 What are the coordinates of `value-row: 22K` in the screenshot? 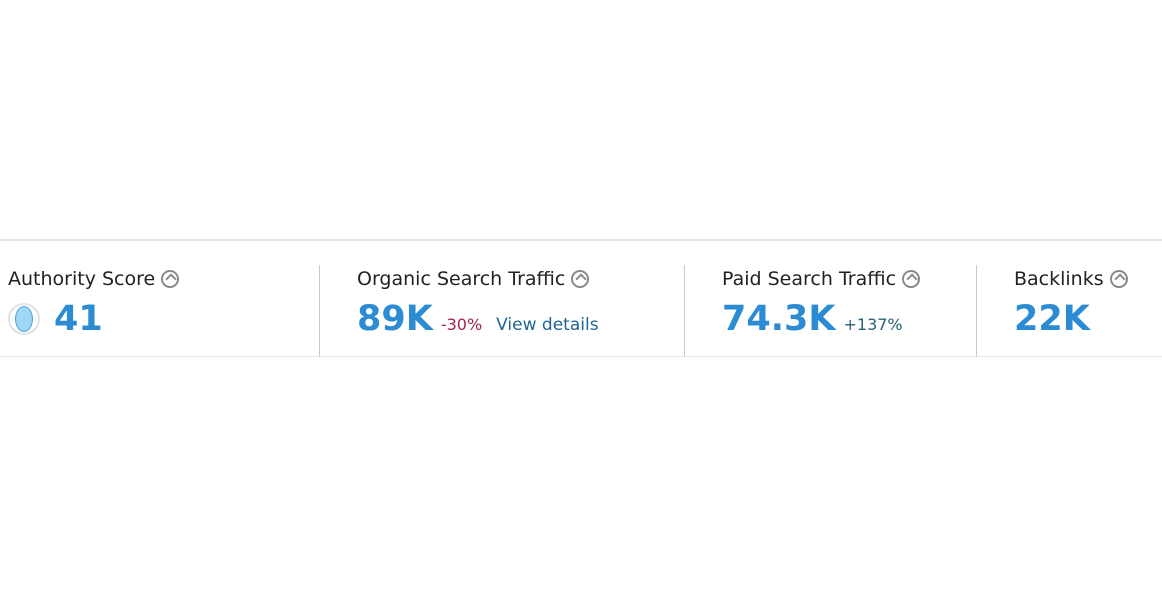 It's located at (1071, 319).